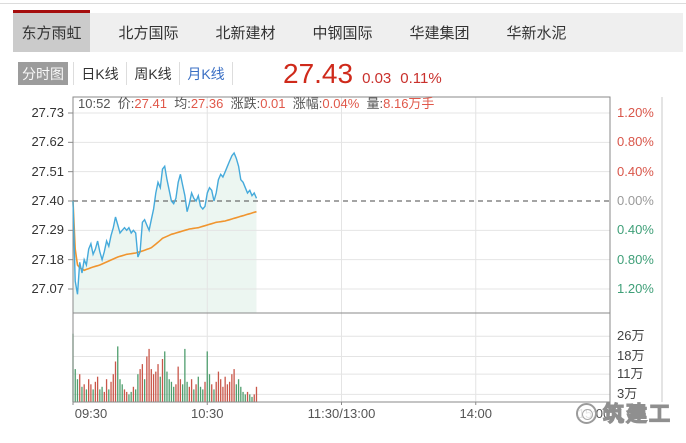 This screenshot has width=686, height=443. I want to click on time-label-1: 09:30, so click(91, 413).